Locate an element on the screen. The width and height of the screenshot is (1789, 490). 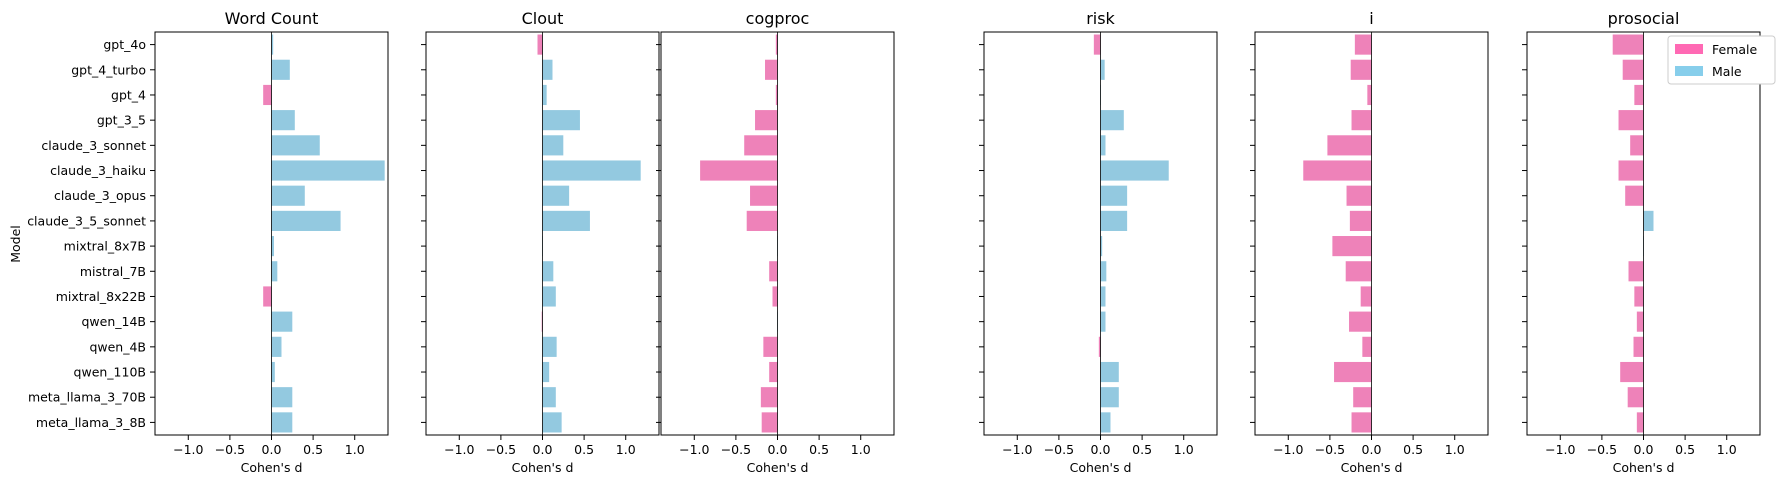
legend-label-male: Male is located at coordinates (1727, 71).